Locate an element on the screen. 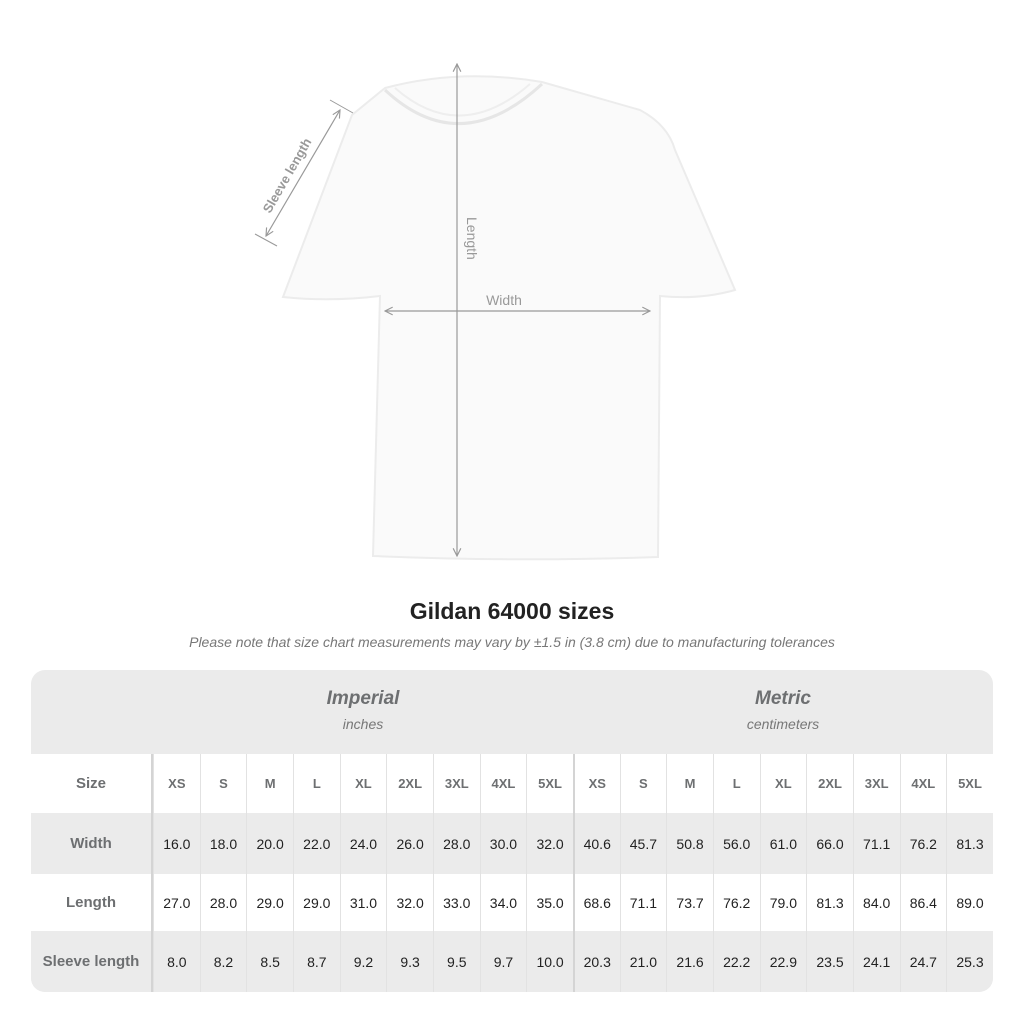 The image size is (1024, 1024). metric-value: 86.4 is located at coordinates (923, 902).